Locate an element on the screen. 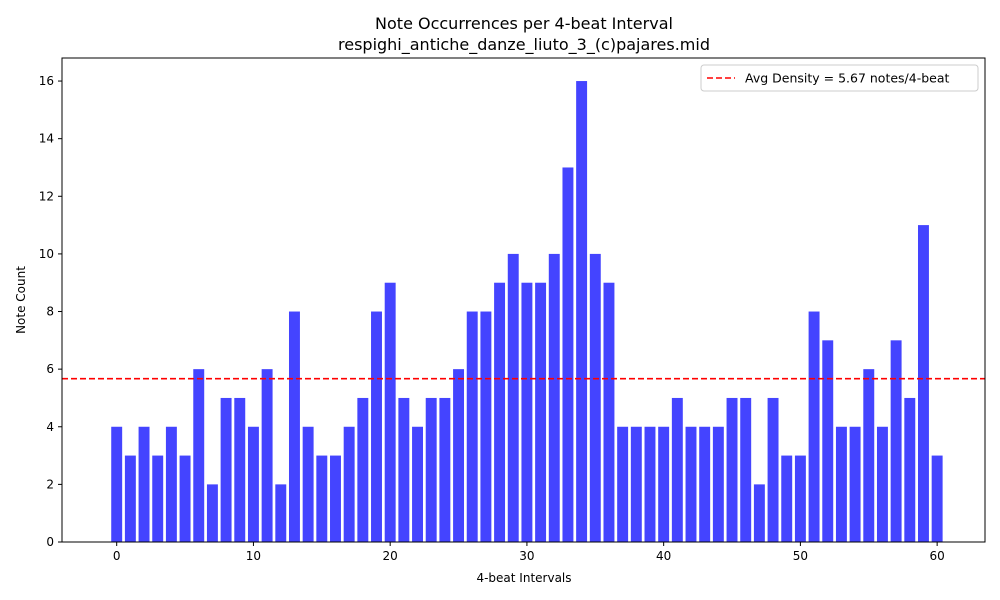 The width and height of the screenshot is (1000, 600). legend-box is located at coordinates (839, 78).